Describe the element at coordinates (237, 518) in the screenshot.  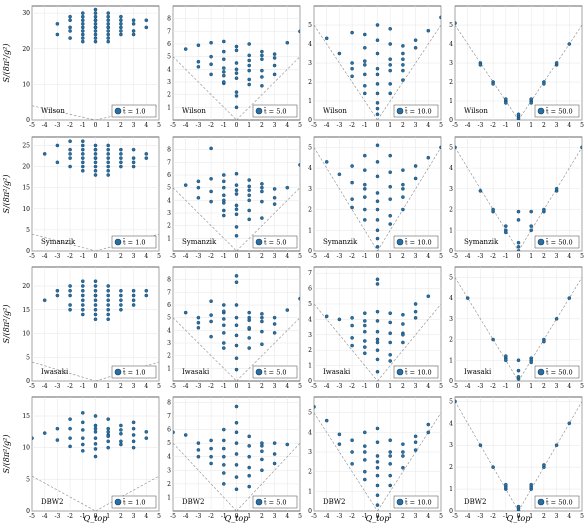
I see `x-axis-label: Q_top` at that location.